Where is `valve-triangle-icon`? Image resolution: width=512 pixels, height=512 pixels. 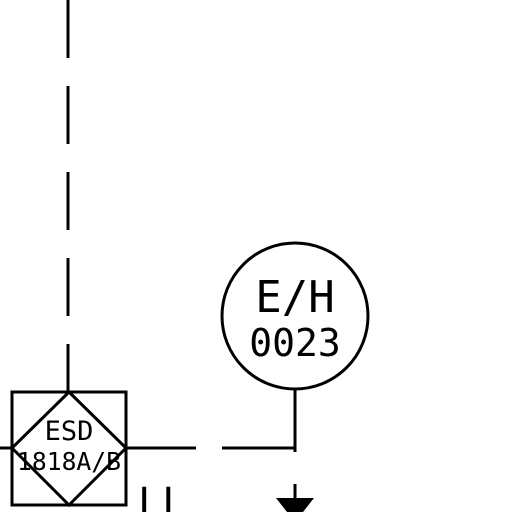
valve-triangle-icon is located at coordinates (295, 505).